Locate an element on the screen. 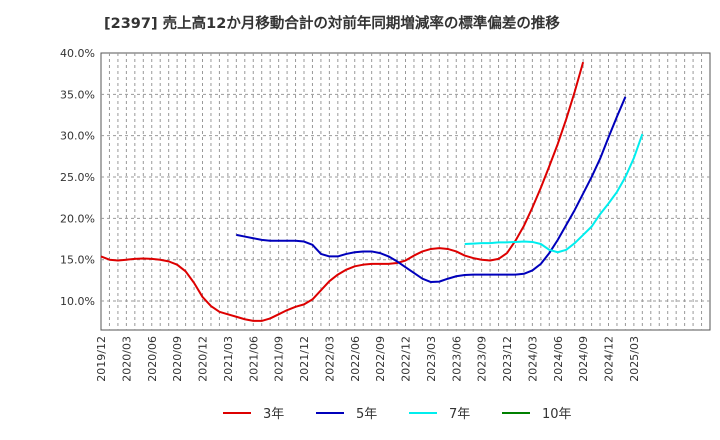 This screenshot has width=720, height=440. y-axis-ticks: 10.0% 15.0% 20.0% 25.0% 30.0% 35.0% 40.0% is located at coordinates (77, 177).